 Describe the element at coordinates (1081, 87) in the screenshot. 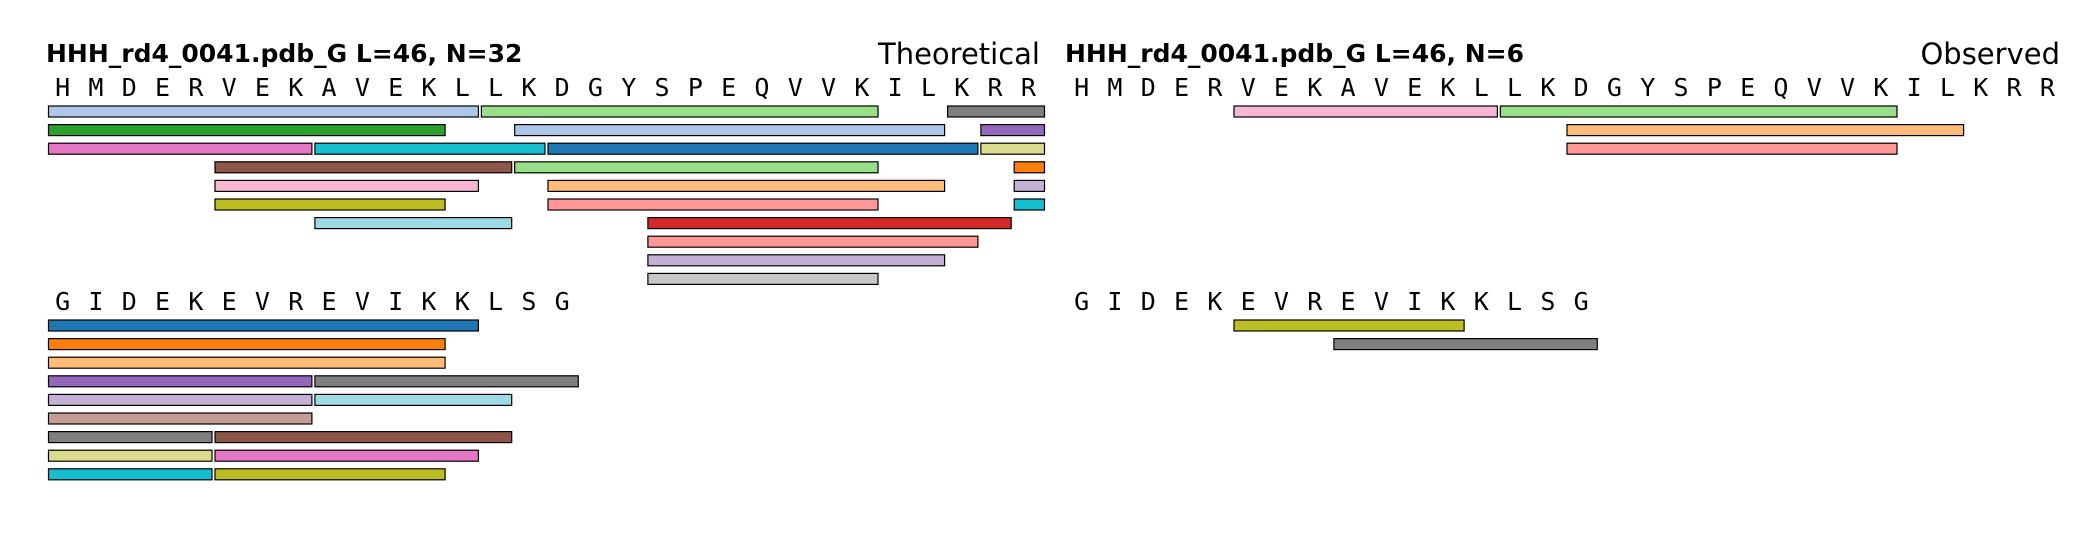

I see `residue-letter: H` at that location.